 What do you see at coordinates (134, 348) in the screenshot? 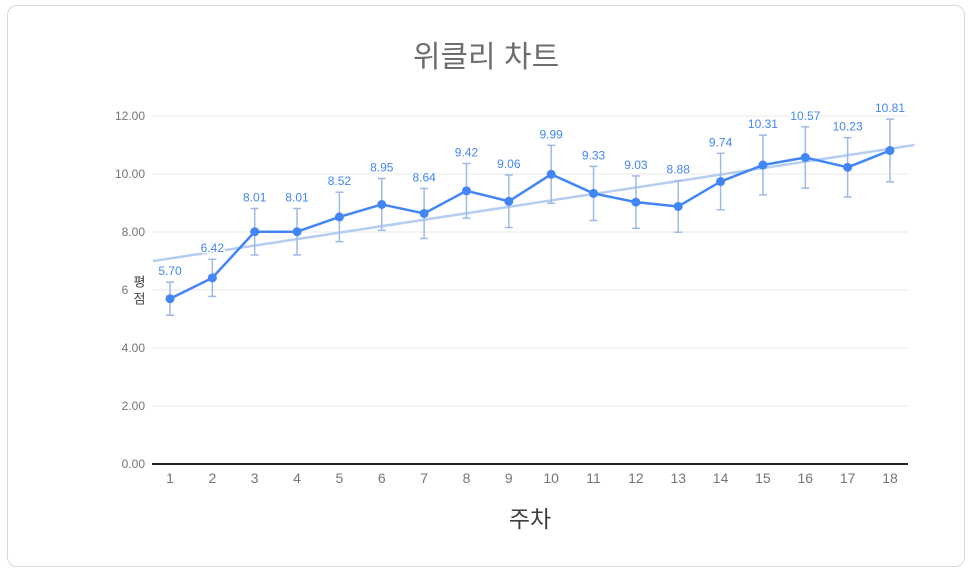
I see `y-tick-label: 4.00` at bounding box center [134, 348].